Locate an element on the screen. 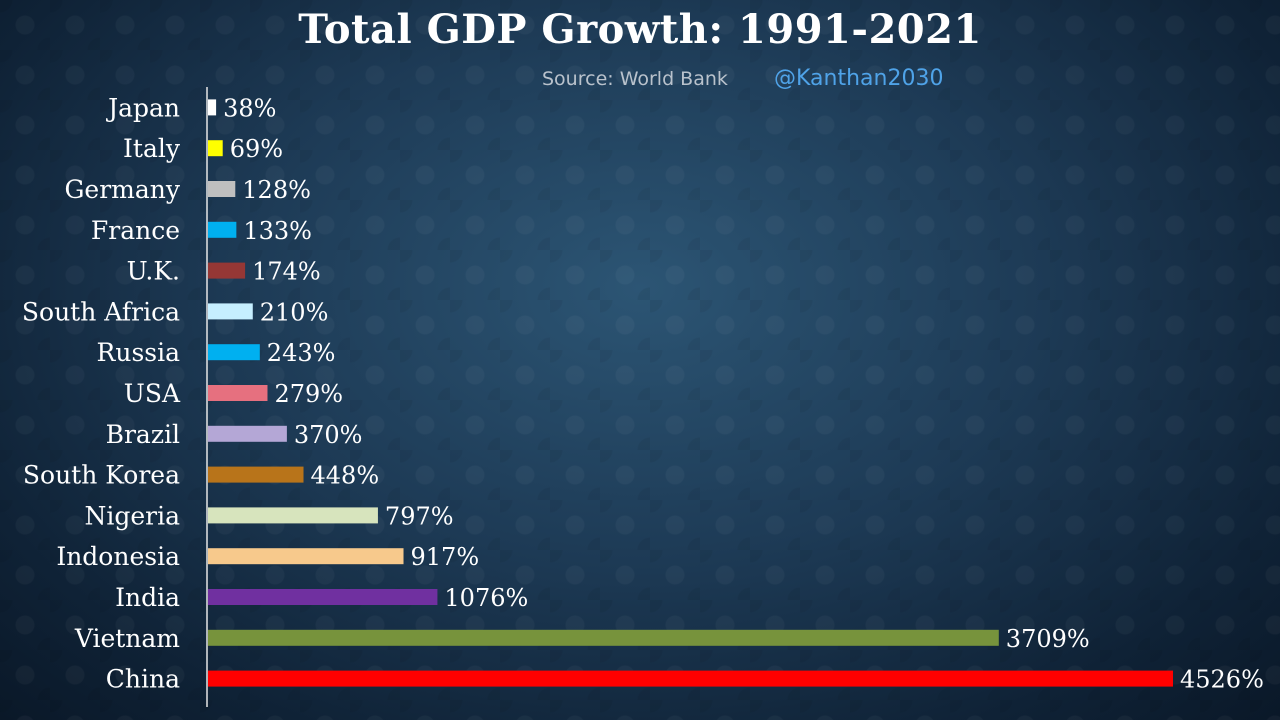 The image size is (1280, 720). data-label: 3709% is located at coordinates (1048, 639).